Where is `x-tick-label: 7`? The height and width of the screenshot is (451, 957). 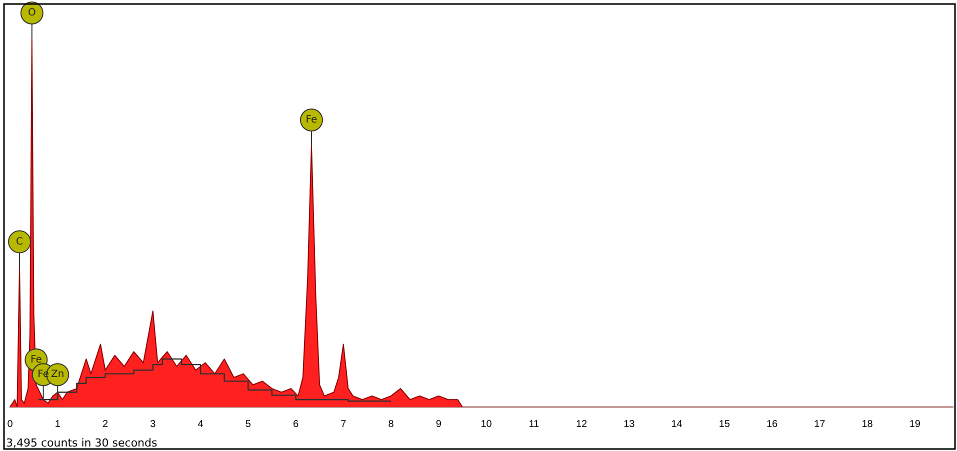
x-tick-label: 7 is located at coordinates (343, 424).